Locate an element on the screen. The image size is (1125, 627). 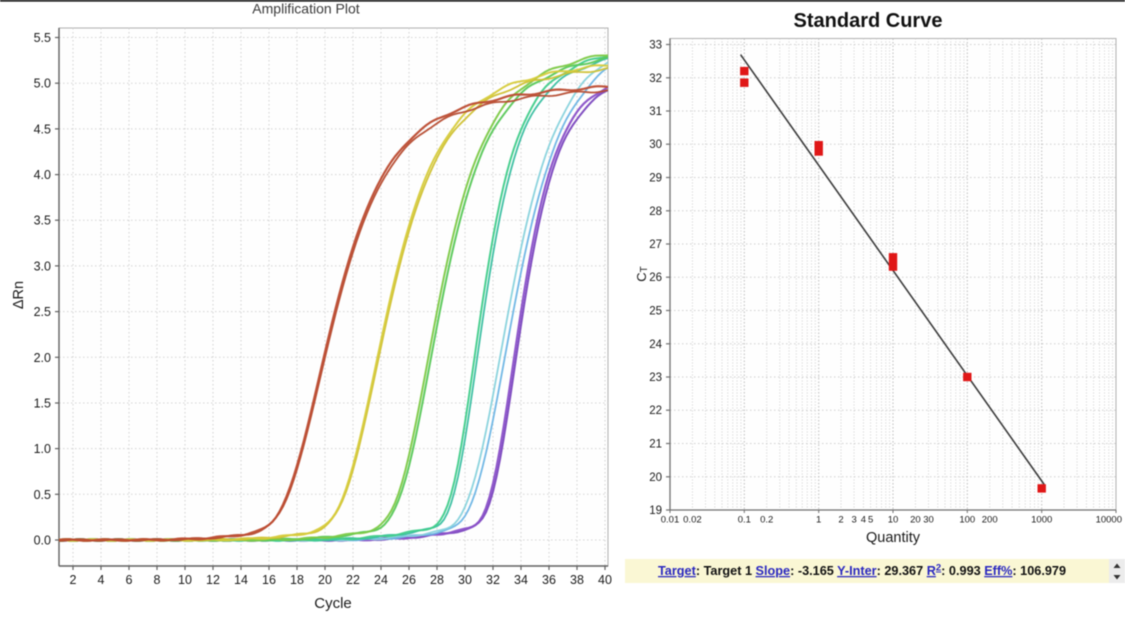
svg-text: 25 is located at coordinates (655, 312).